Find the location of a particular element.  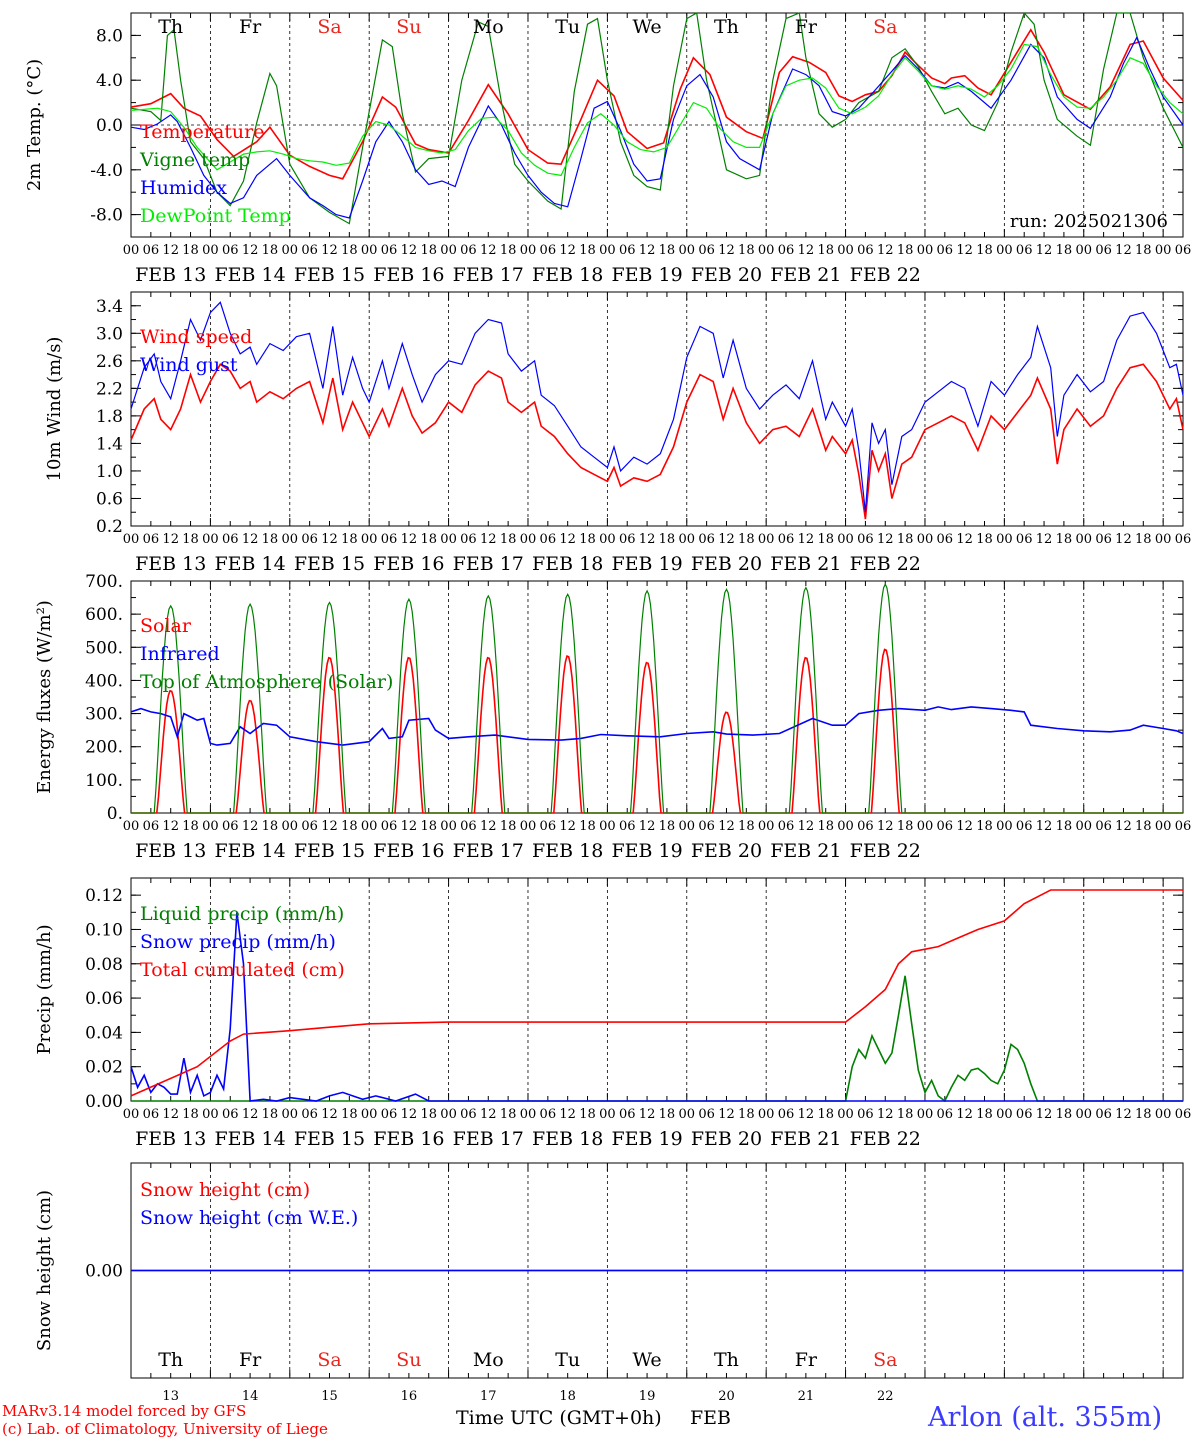

day-number: 21 is located at coordinates (806, 1396).